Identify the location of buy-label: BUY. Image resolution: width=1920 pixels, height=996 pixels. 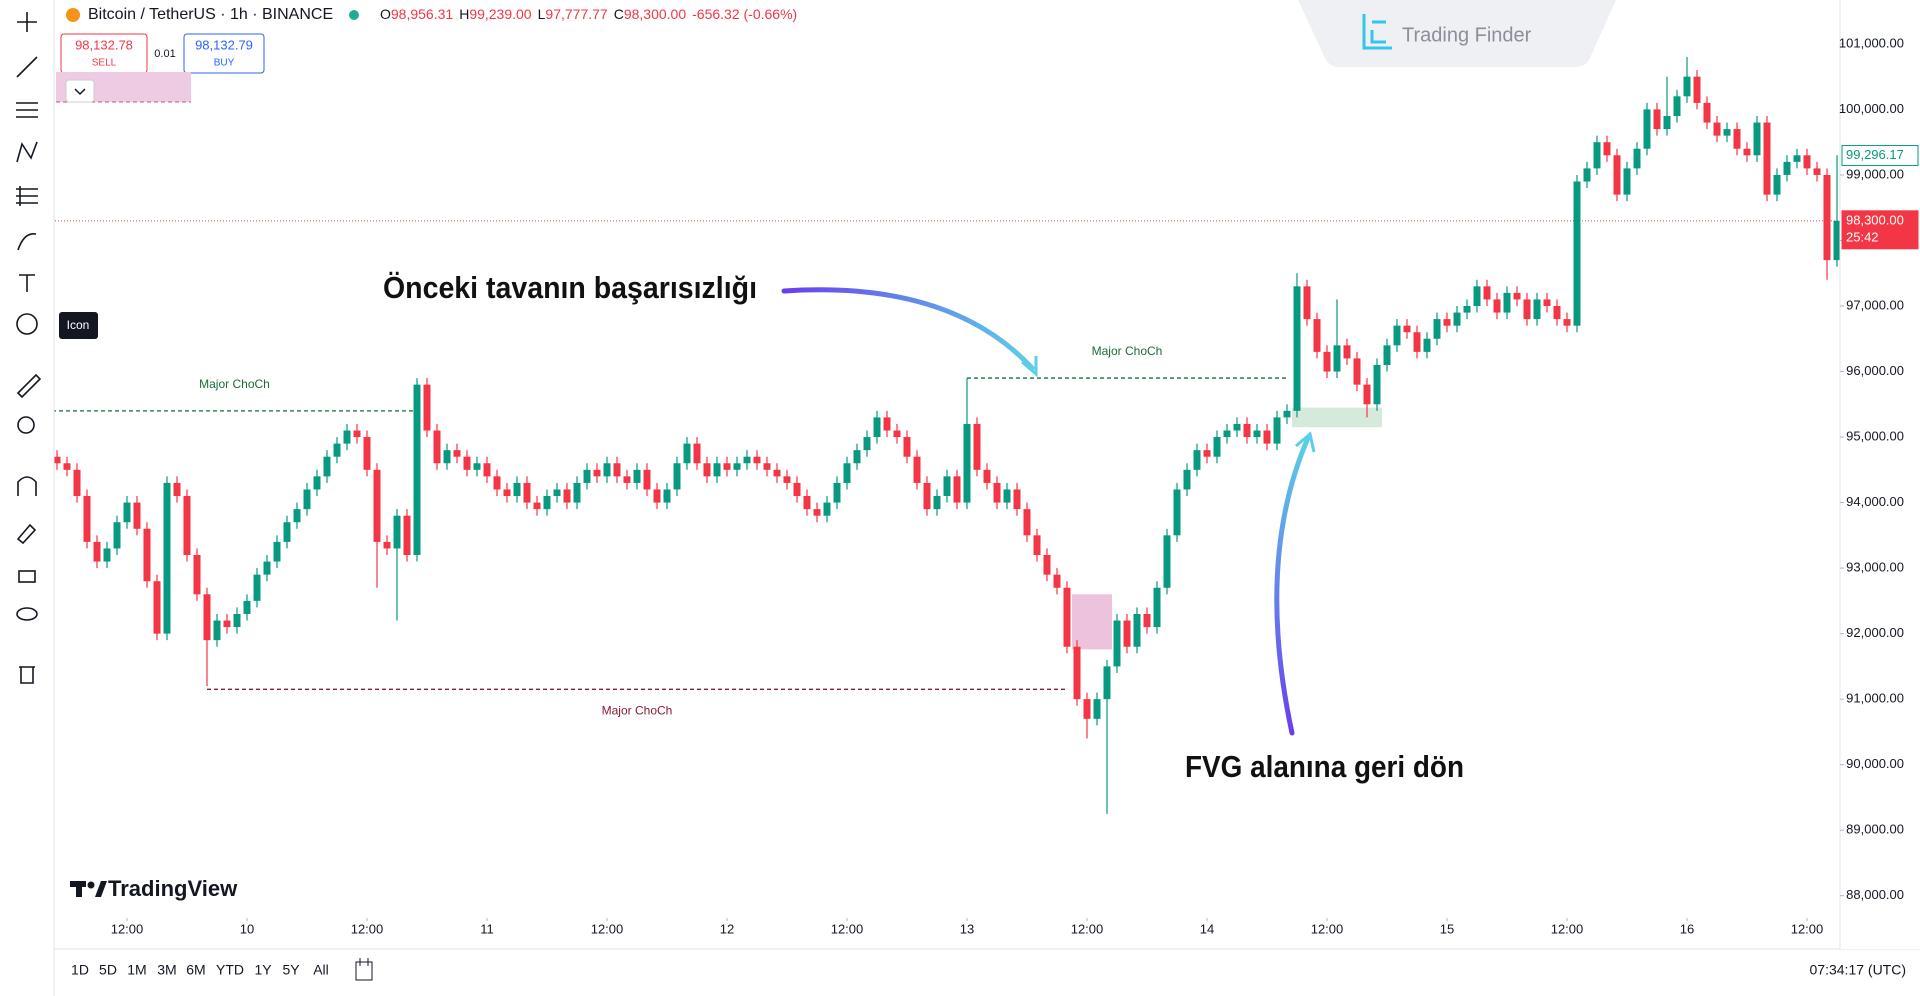
(224, 63).